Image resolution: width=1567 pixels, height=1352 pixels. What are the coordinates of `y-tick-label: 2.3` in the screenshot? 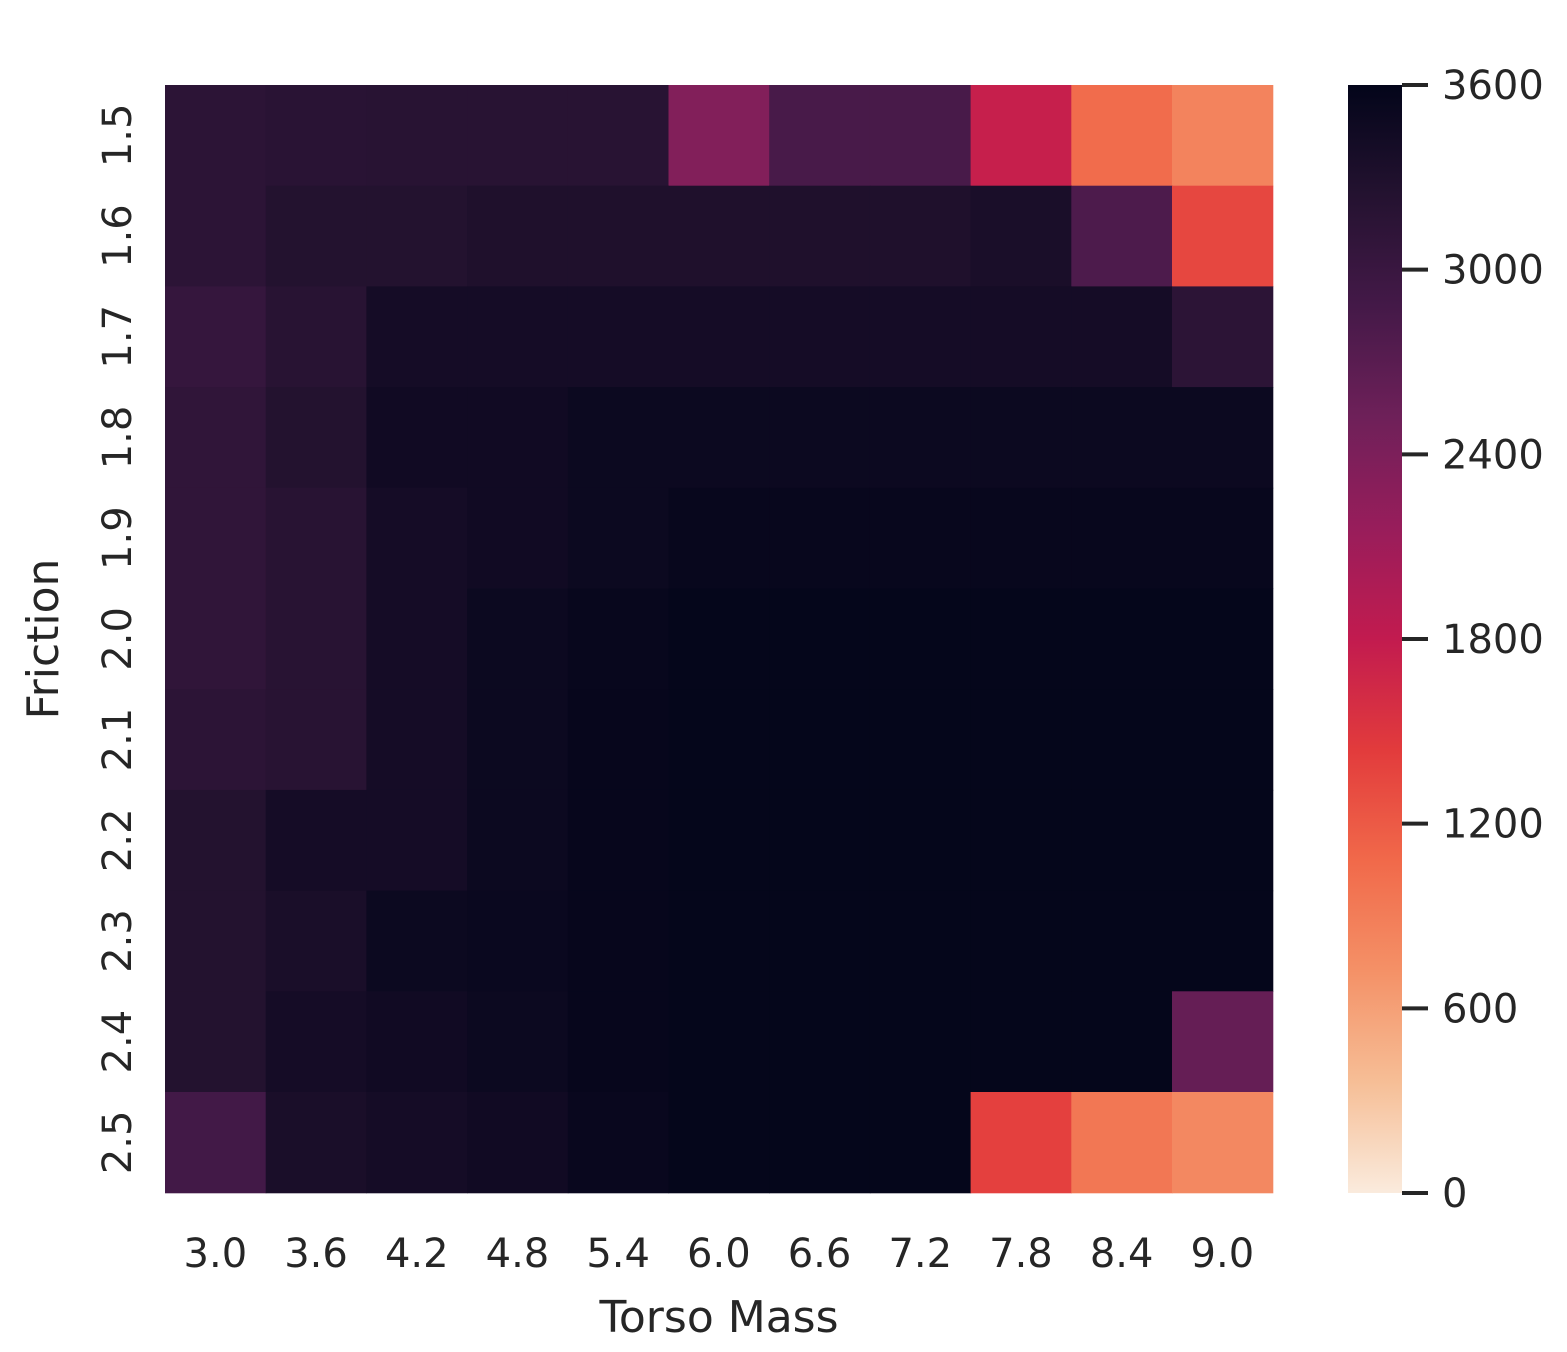 It's located at (118, 941).